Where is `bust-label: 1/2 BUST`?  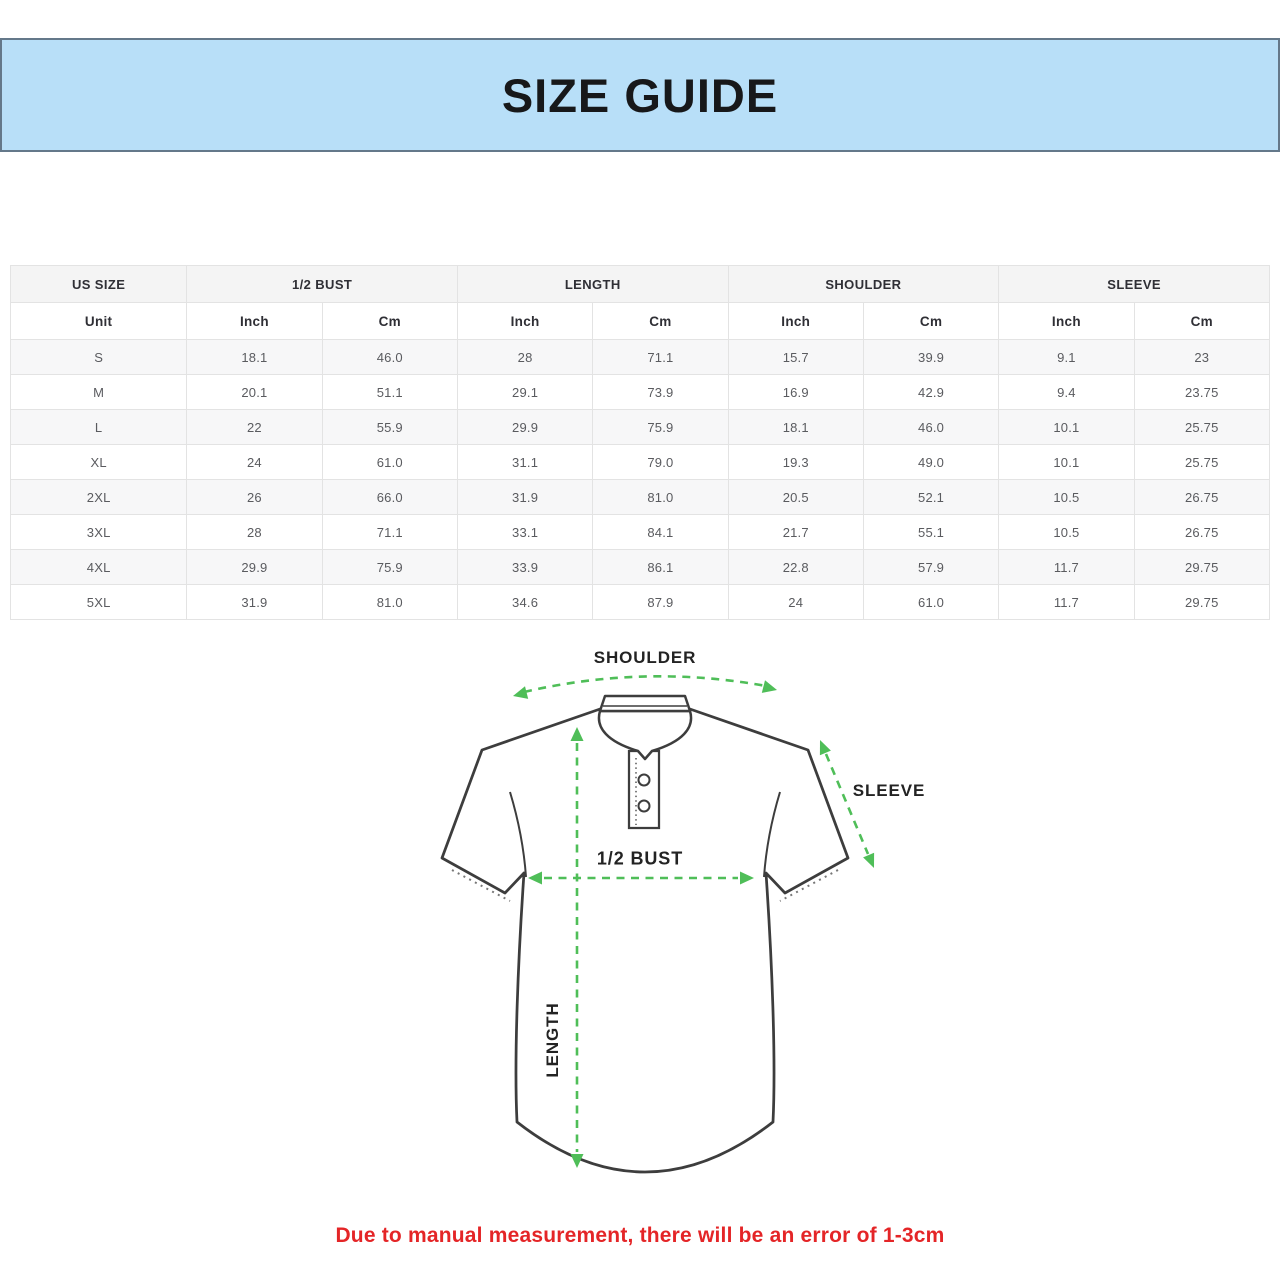
bust-label: 1/2 BUST is located at coordinates (640, 858).